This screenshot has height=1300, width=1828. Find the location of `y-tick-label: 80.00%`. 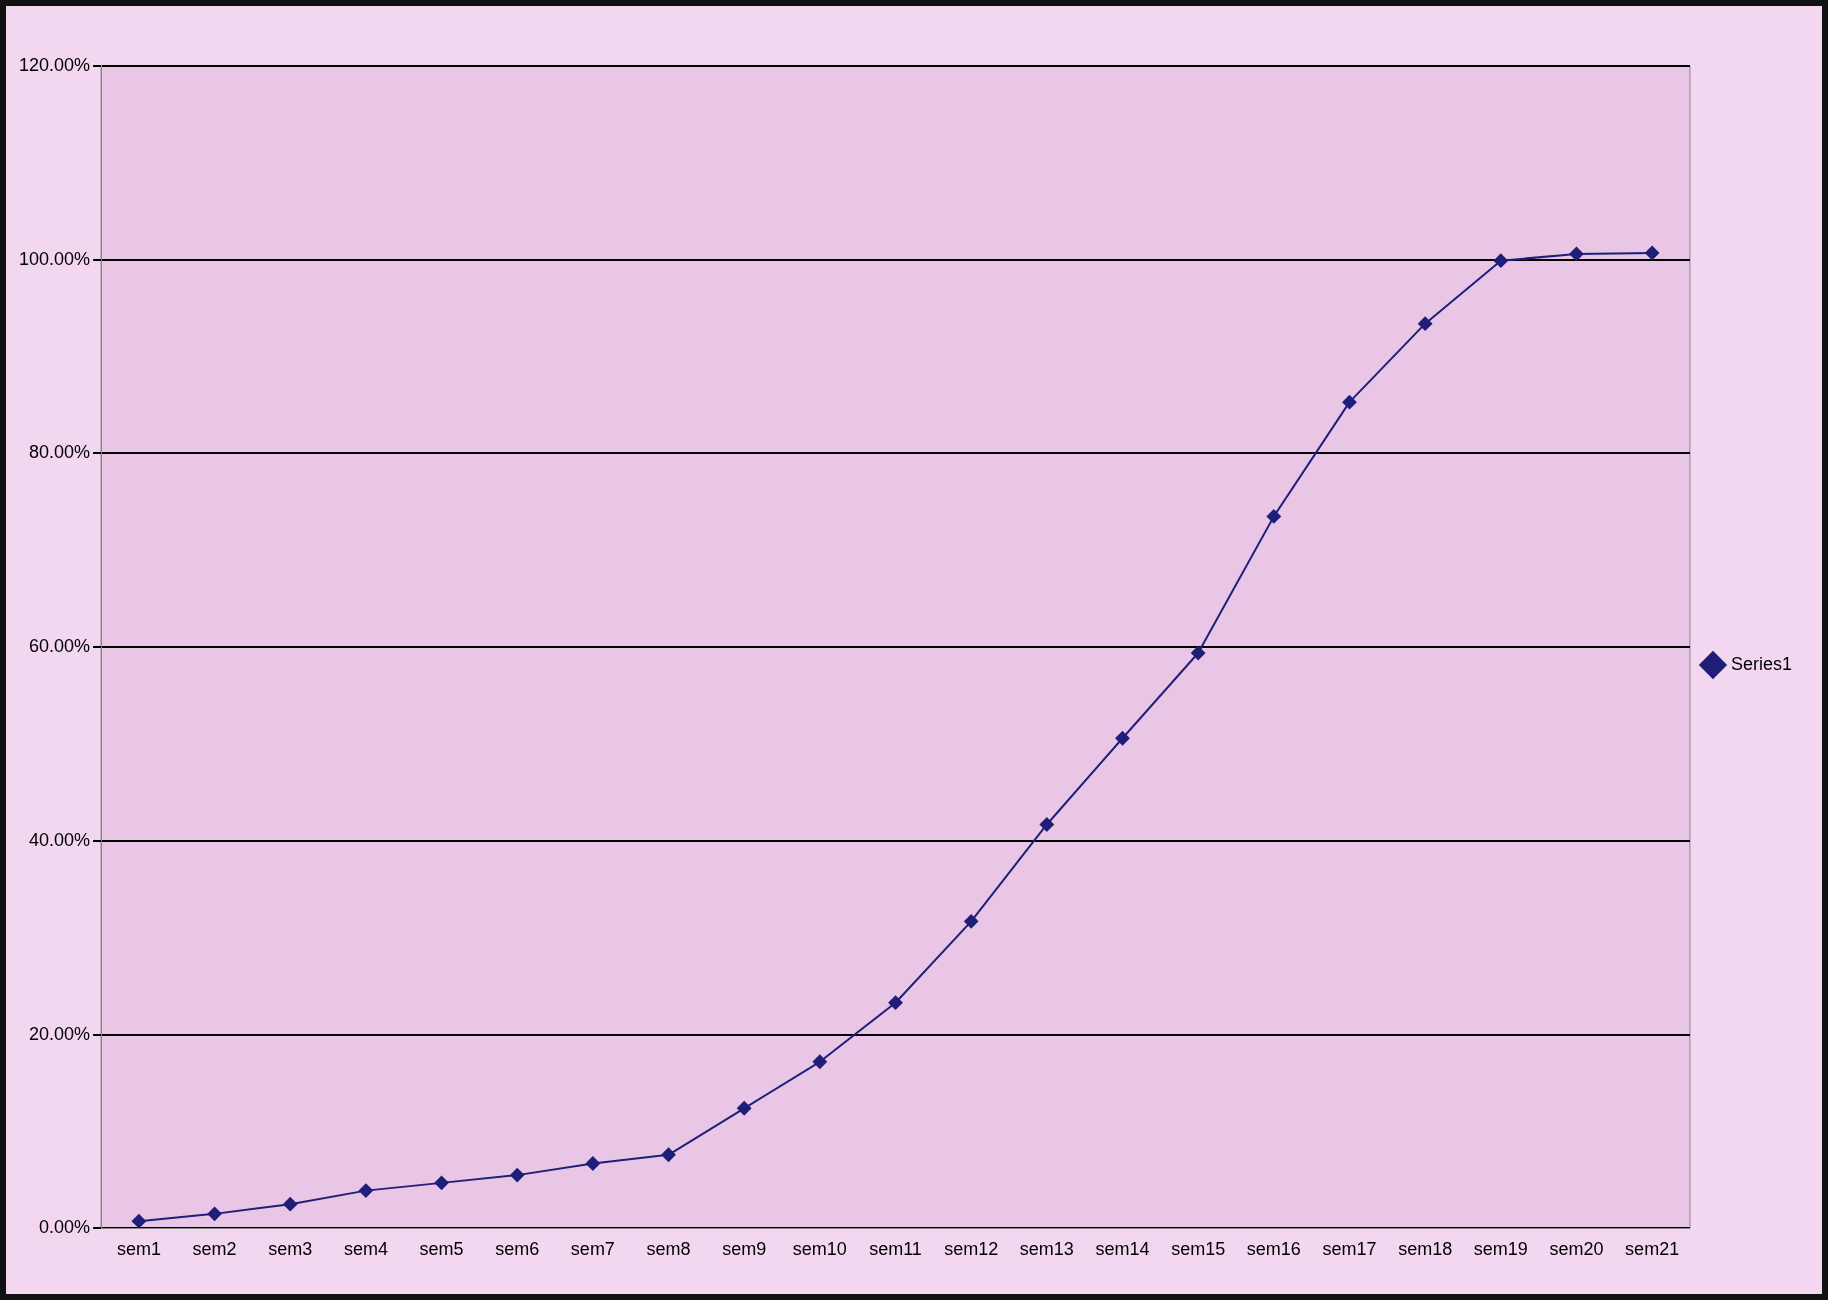

y-tick-label: 80.00% is located at coordinates (60, 452).